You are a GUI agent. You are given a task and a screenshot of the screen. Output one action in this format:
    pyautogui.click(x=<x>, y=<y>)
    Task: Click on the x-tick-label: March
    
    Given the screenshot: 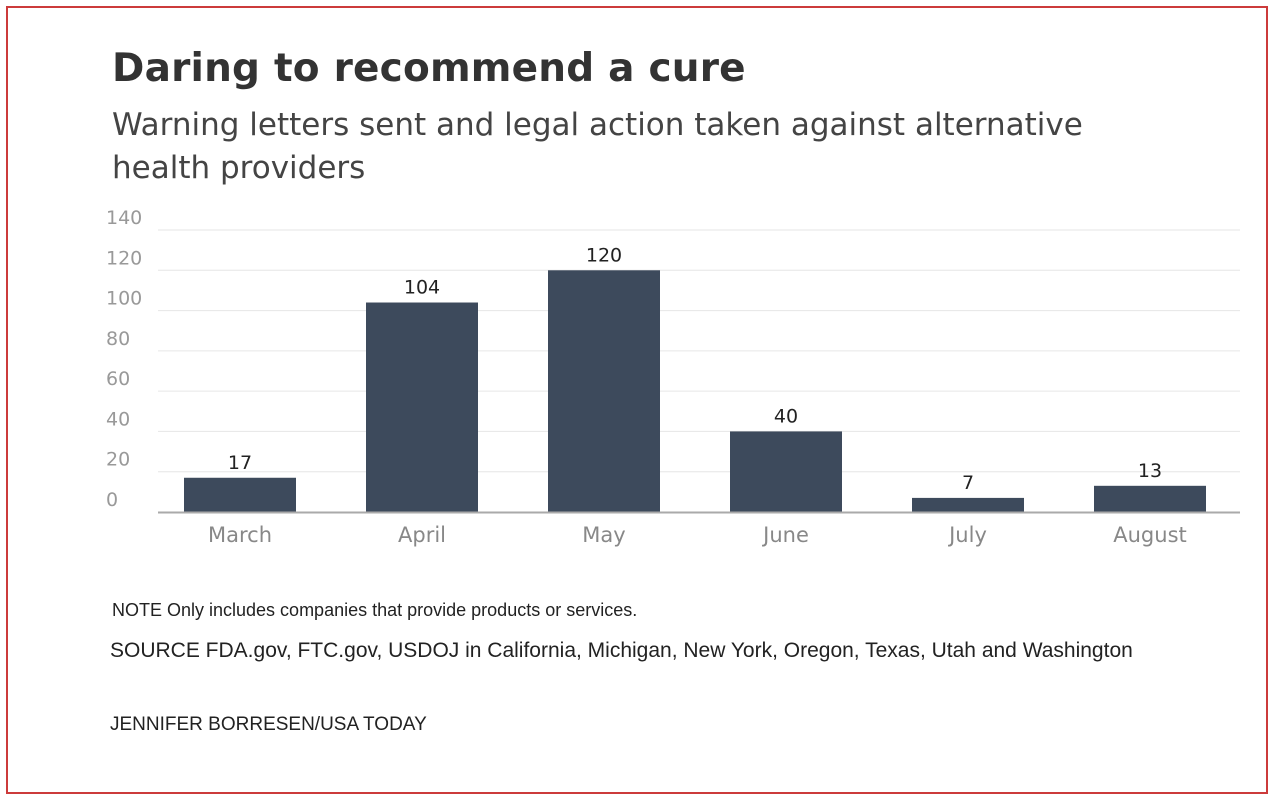 What is the action you would take?
    pyautogui.click(x=240, y=535)
    